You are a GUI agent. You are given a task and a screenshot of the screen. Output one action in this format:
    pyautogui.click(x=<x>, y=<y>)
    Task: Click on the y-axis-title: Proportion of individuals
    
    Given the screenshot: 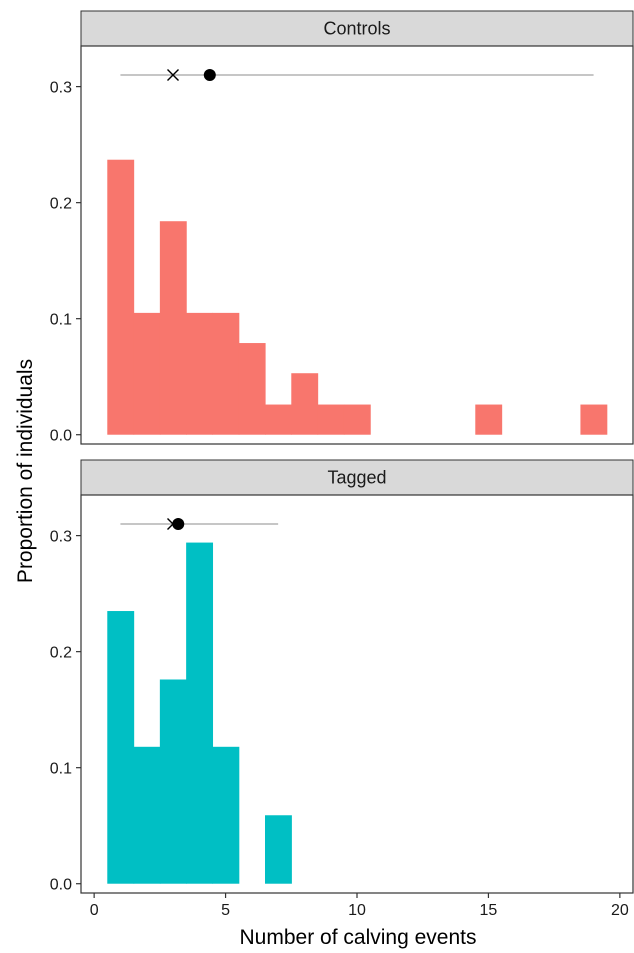 What is the action you would take?
    pyautogui.click(x=25, y=471)
    